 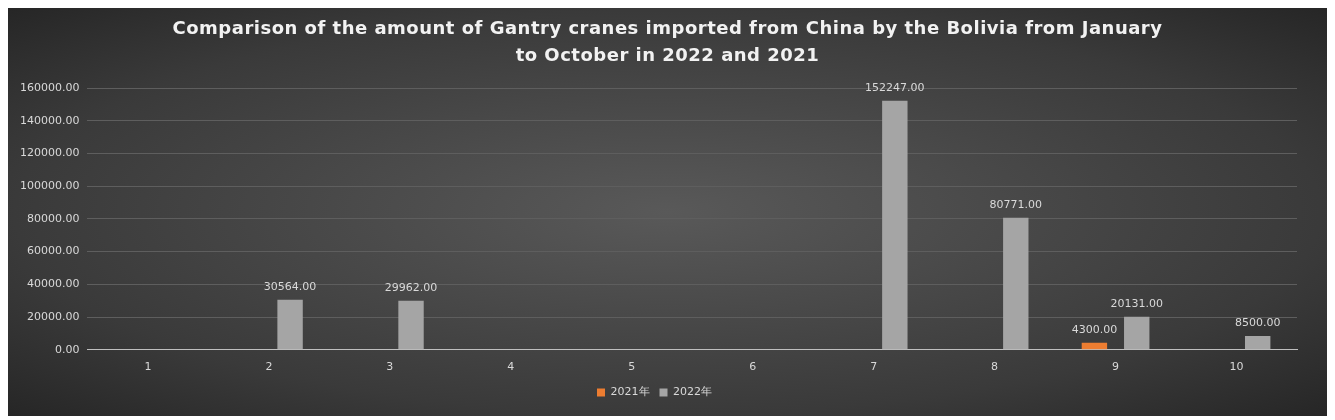 I want to click on x-tick-label: 6, so click(x=753, y=367).